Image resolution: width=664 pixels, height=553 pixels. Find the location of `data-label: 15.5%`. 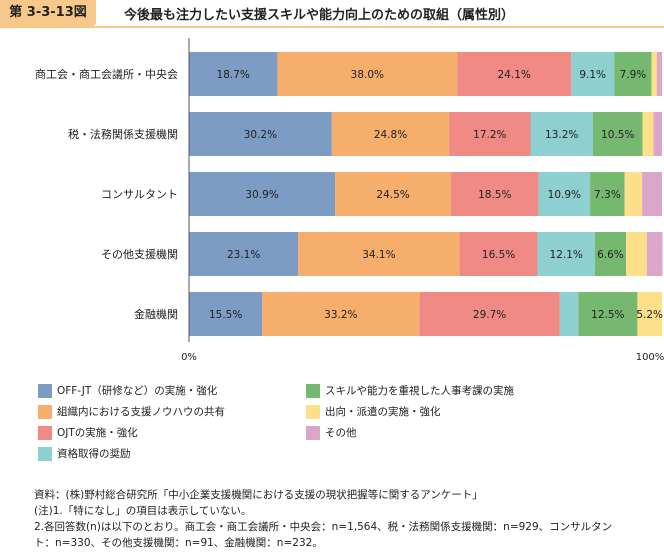

data-label: 15.5% is located at coordinates (225, 315).